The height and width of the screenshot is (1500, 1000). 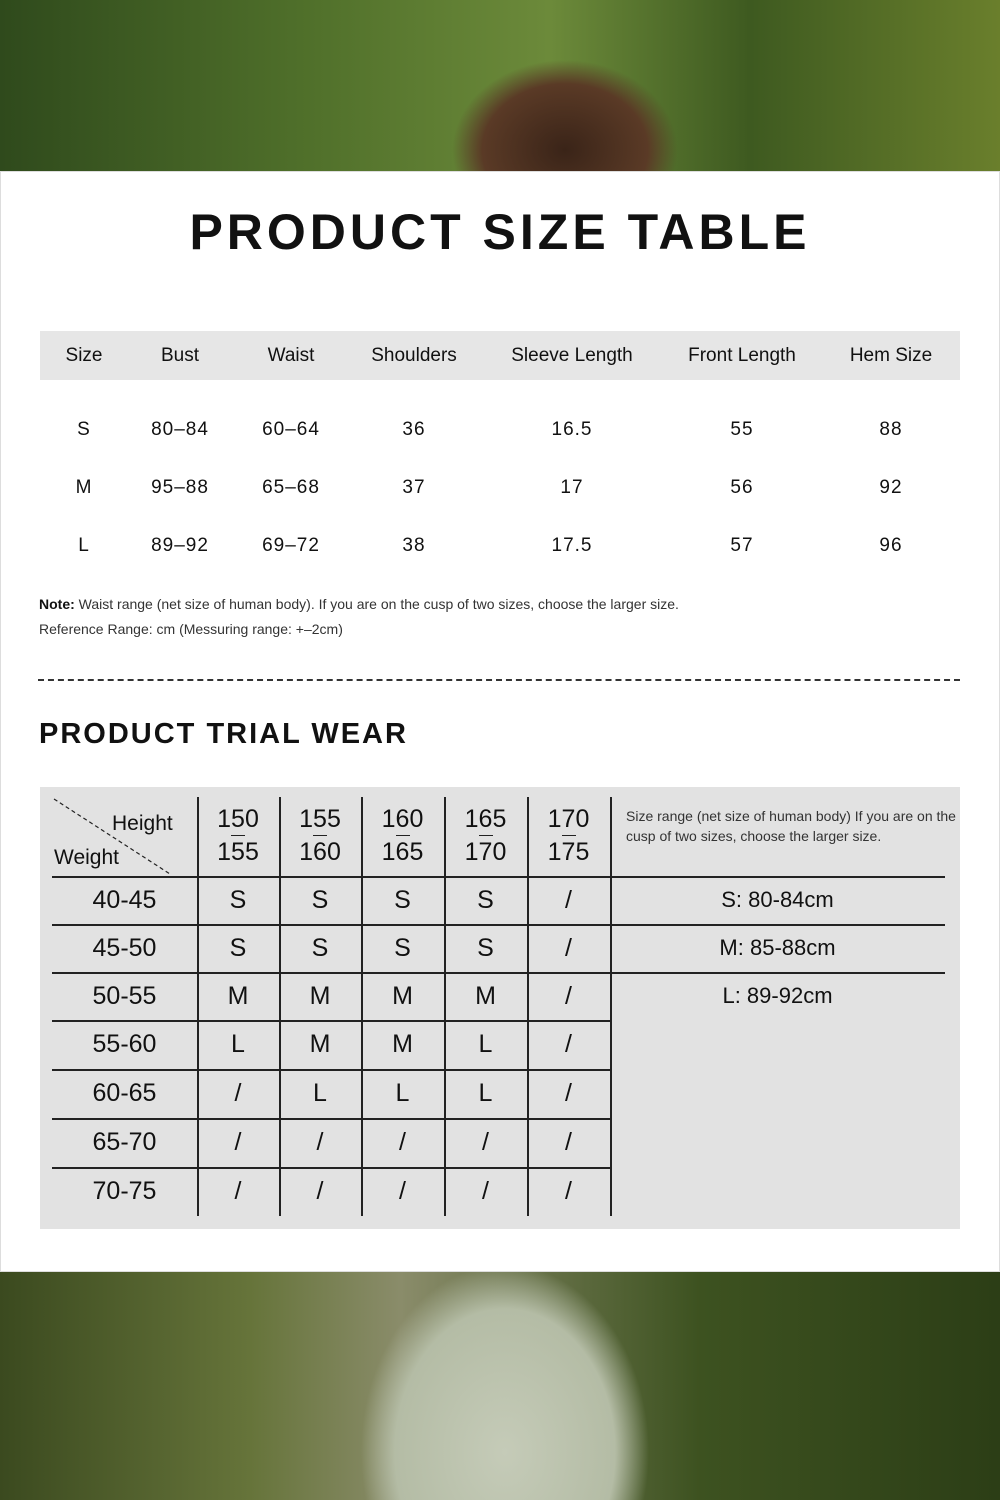 I want to click on table-cell: 80–84, so click(x=180, y=429).